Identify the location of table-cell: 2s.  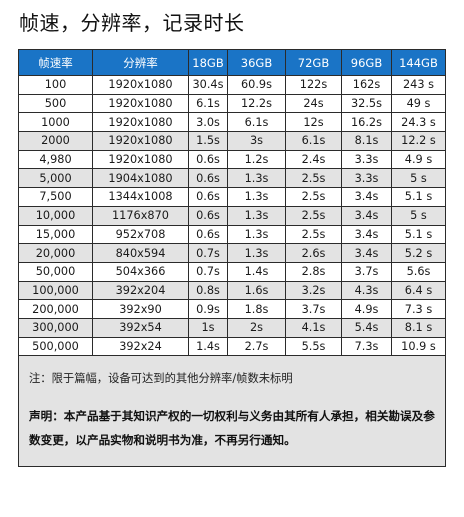
(256, 327).